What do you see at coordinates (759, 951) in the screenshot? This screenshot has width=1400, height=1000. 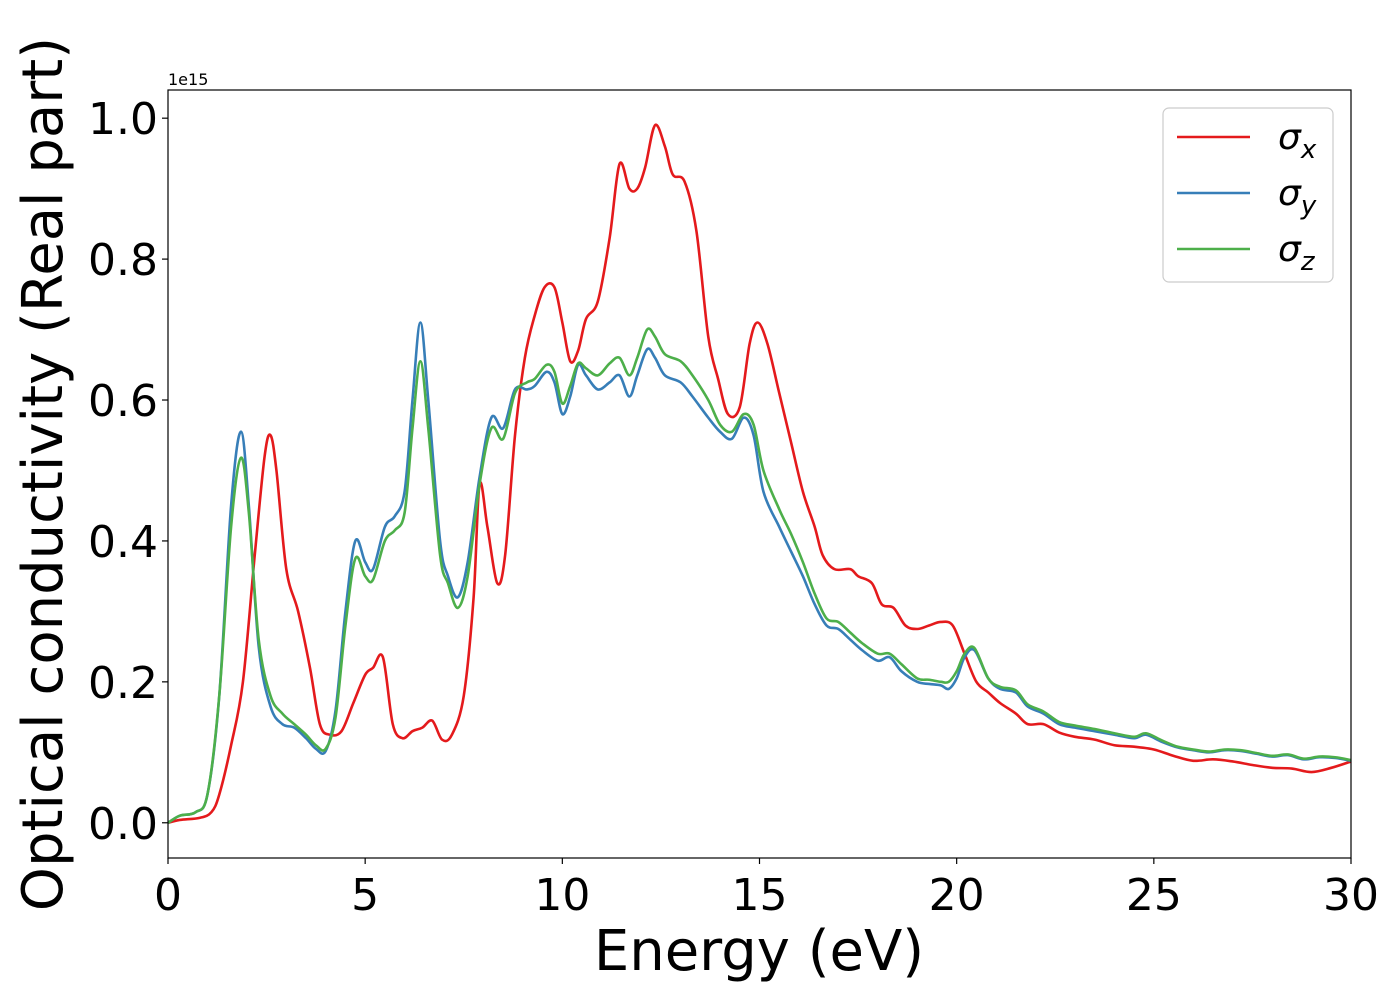 I see `x-axis-label: Energy (eV)` at bounding box center [759, 951].